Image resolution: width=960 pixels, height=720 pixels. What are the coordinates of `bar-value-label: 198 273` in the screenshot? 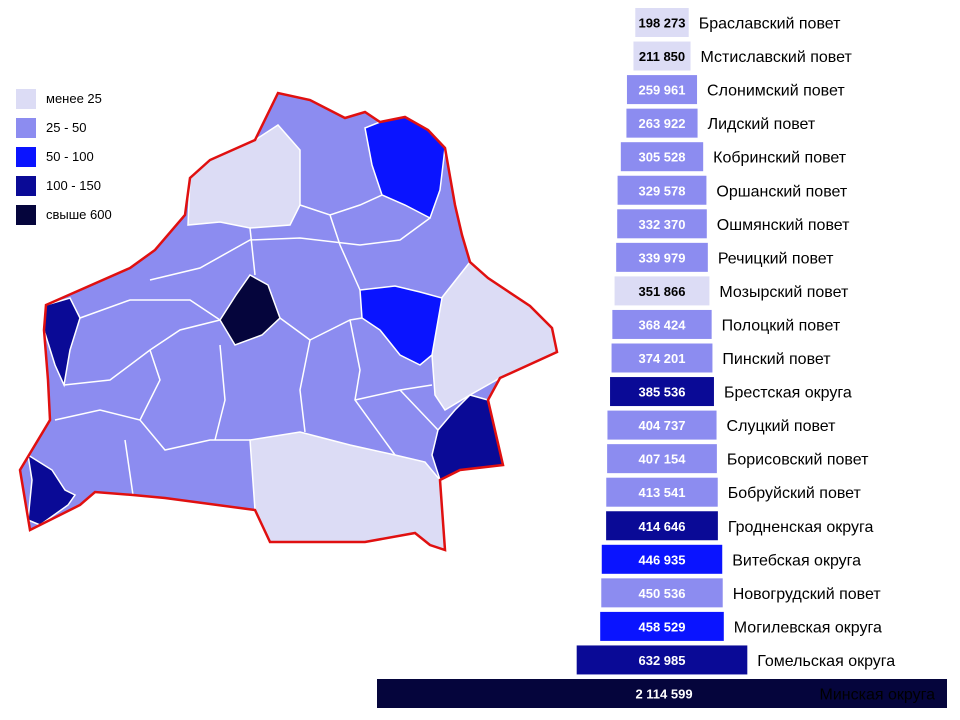 It's located at (662, 23).